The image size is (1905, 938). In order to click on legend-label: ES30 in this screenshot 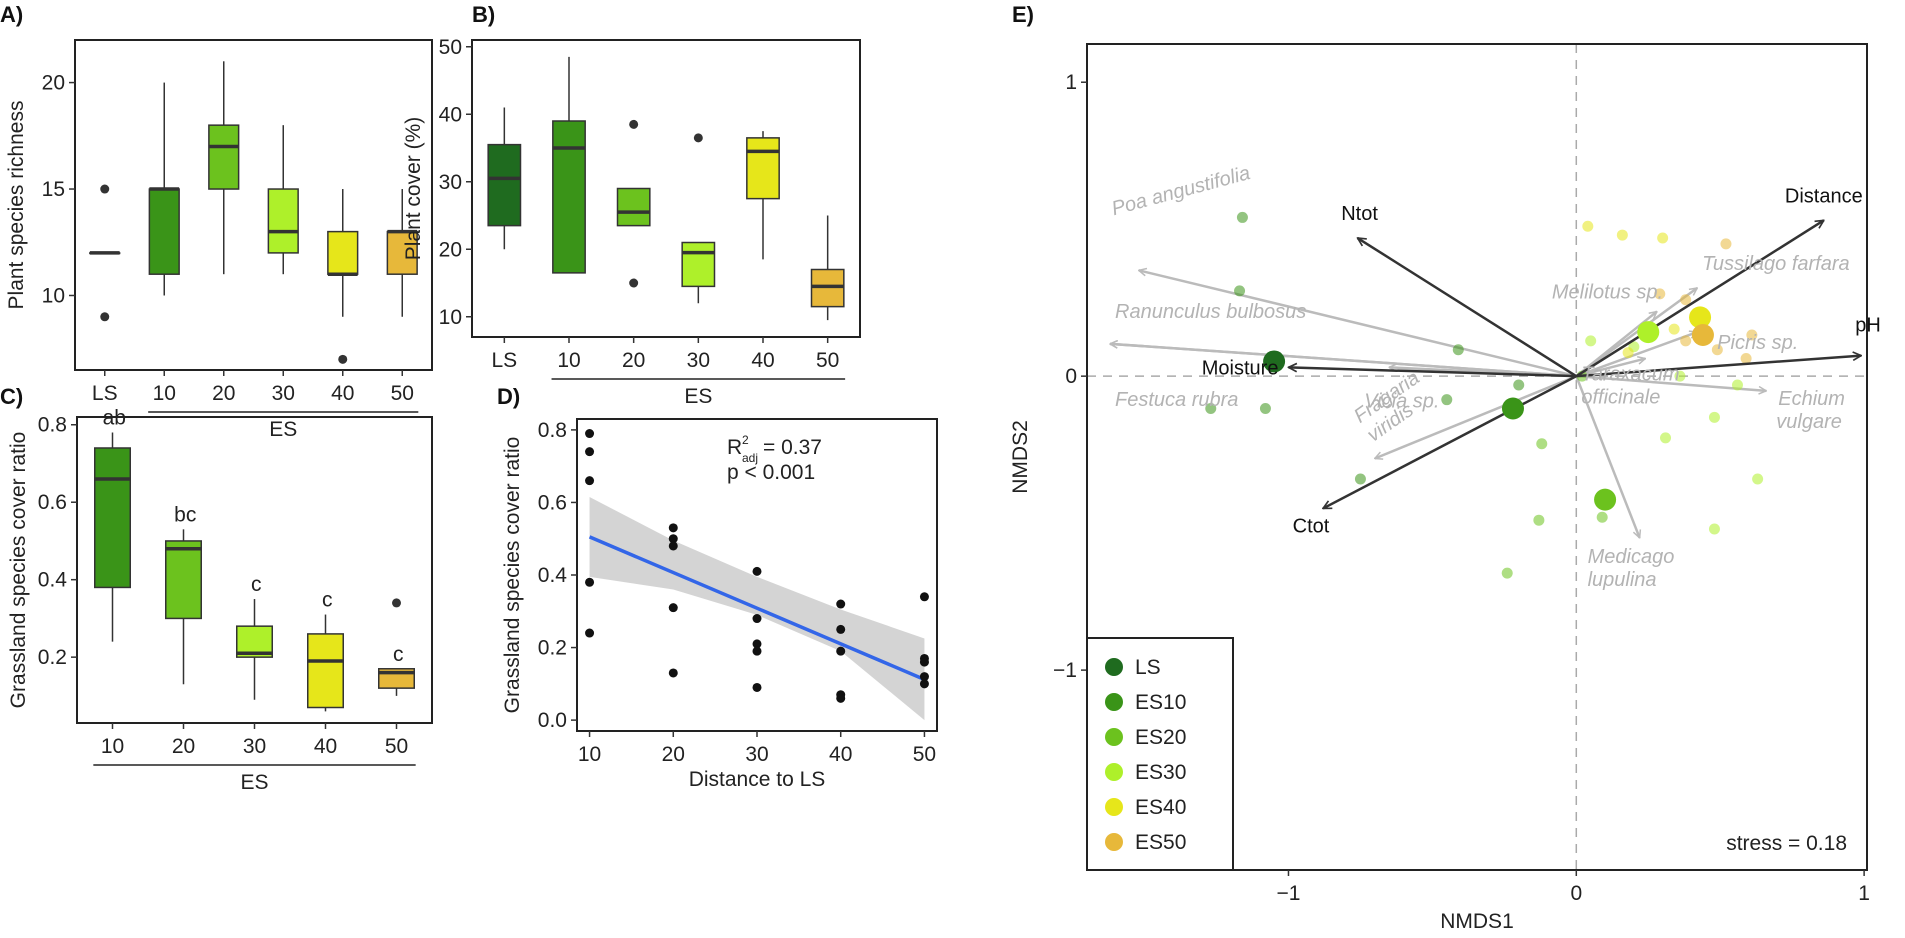, I will do `click(1160, 772)`.